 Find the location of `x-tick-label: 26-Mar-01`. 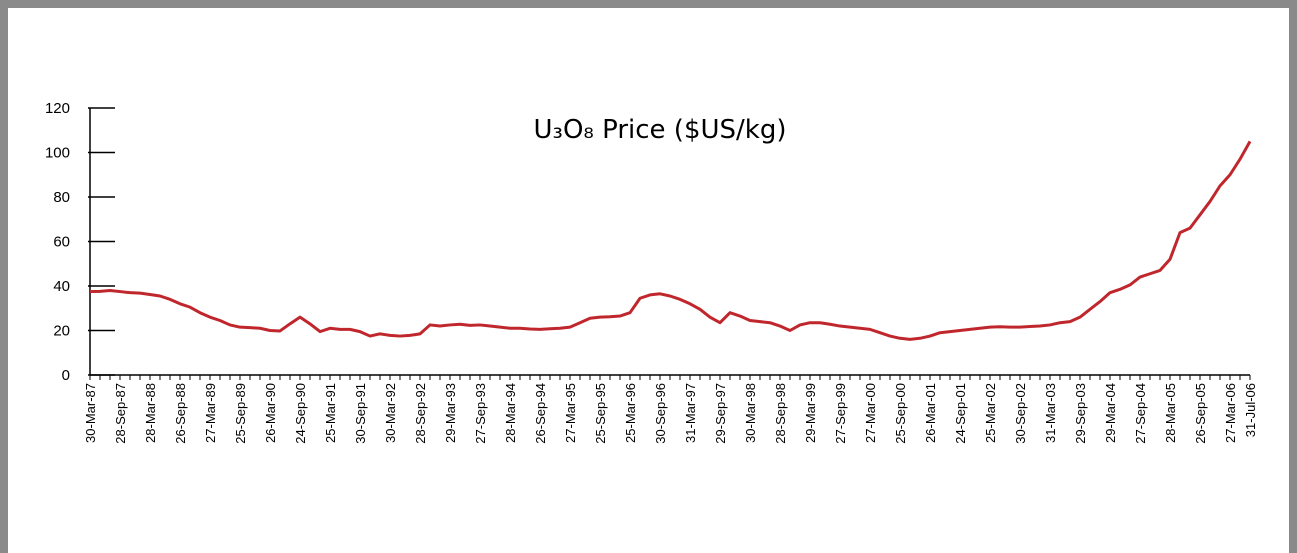

x-tick-label: 26-Mar-01 is located at coordinates (930, 413).